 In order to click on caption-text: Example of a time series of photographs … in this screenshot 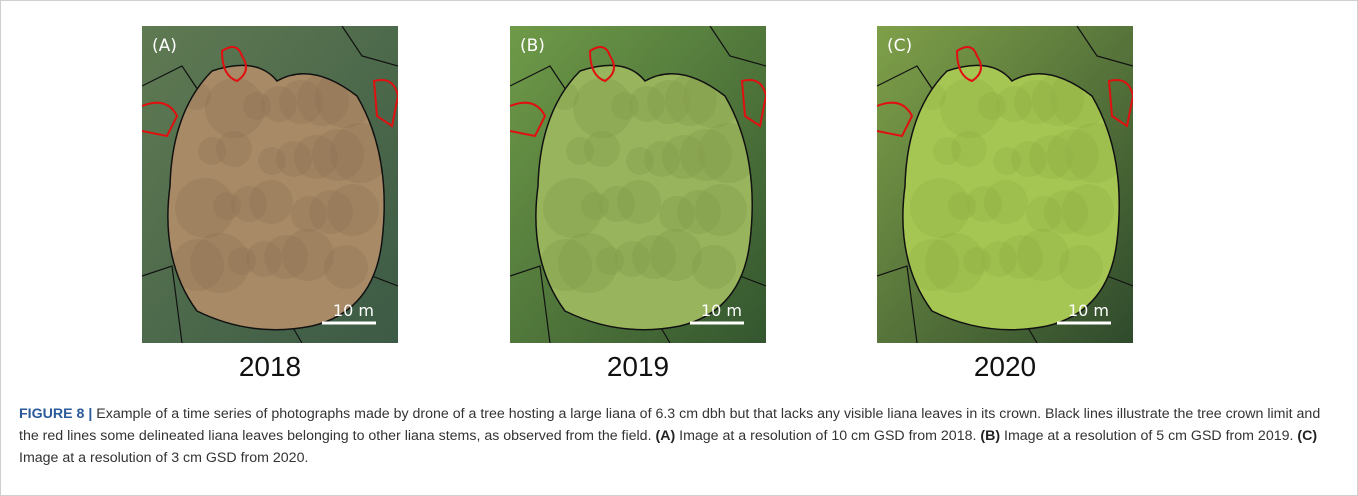, I will do `click(670, 425)`.